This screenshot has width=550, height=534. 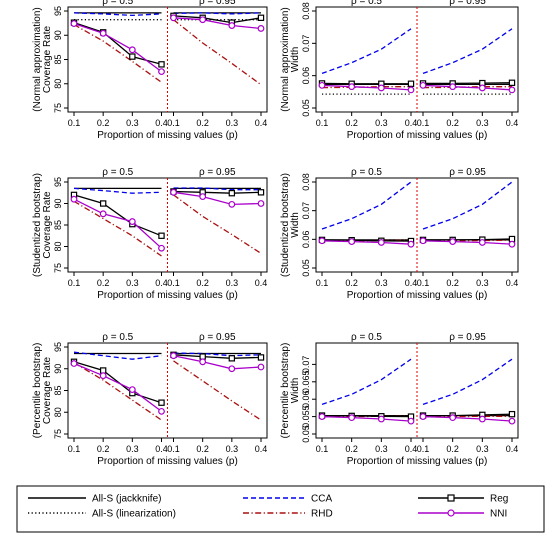 I want to click on legend-box, so click(x=280, y=509).